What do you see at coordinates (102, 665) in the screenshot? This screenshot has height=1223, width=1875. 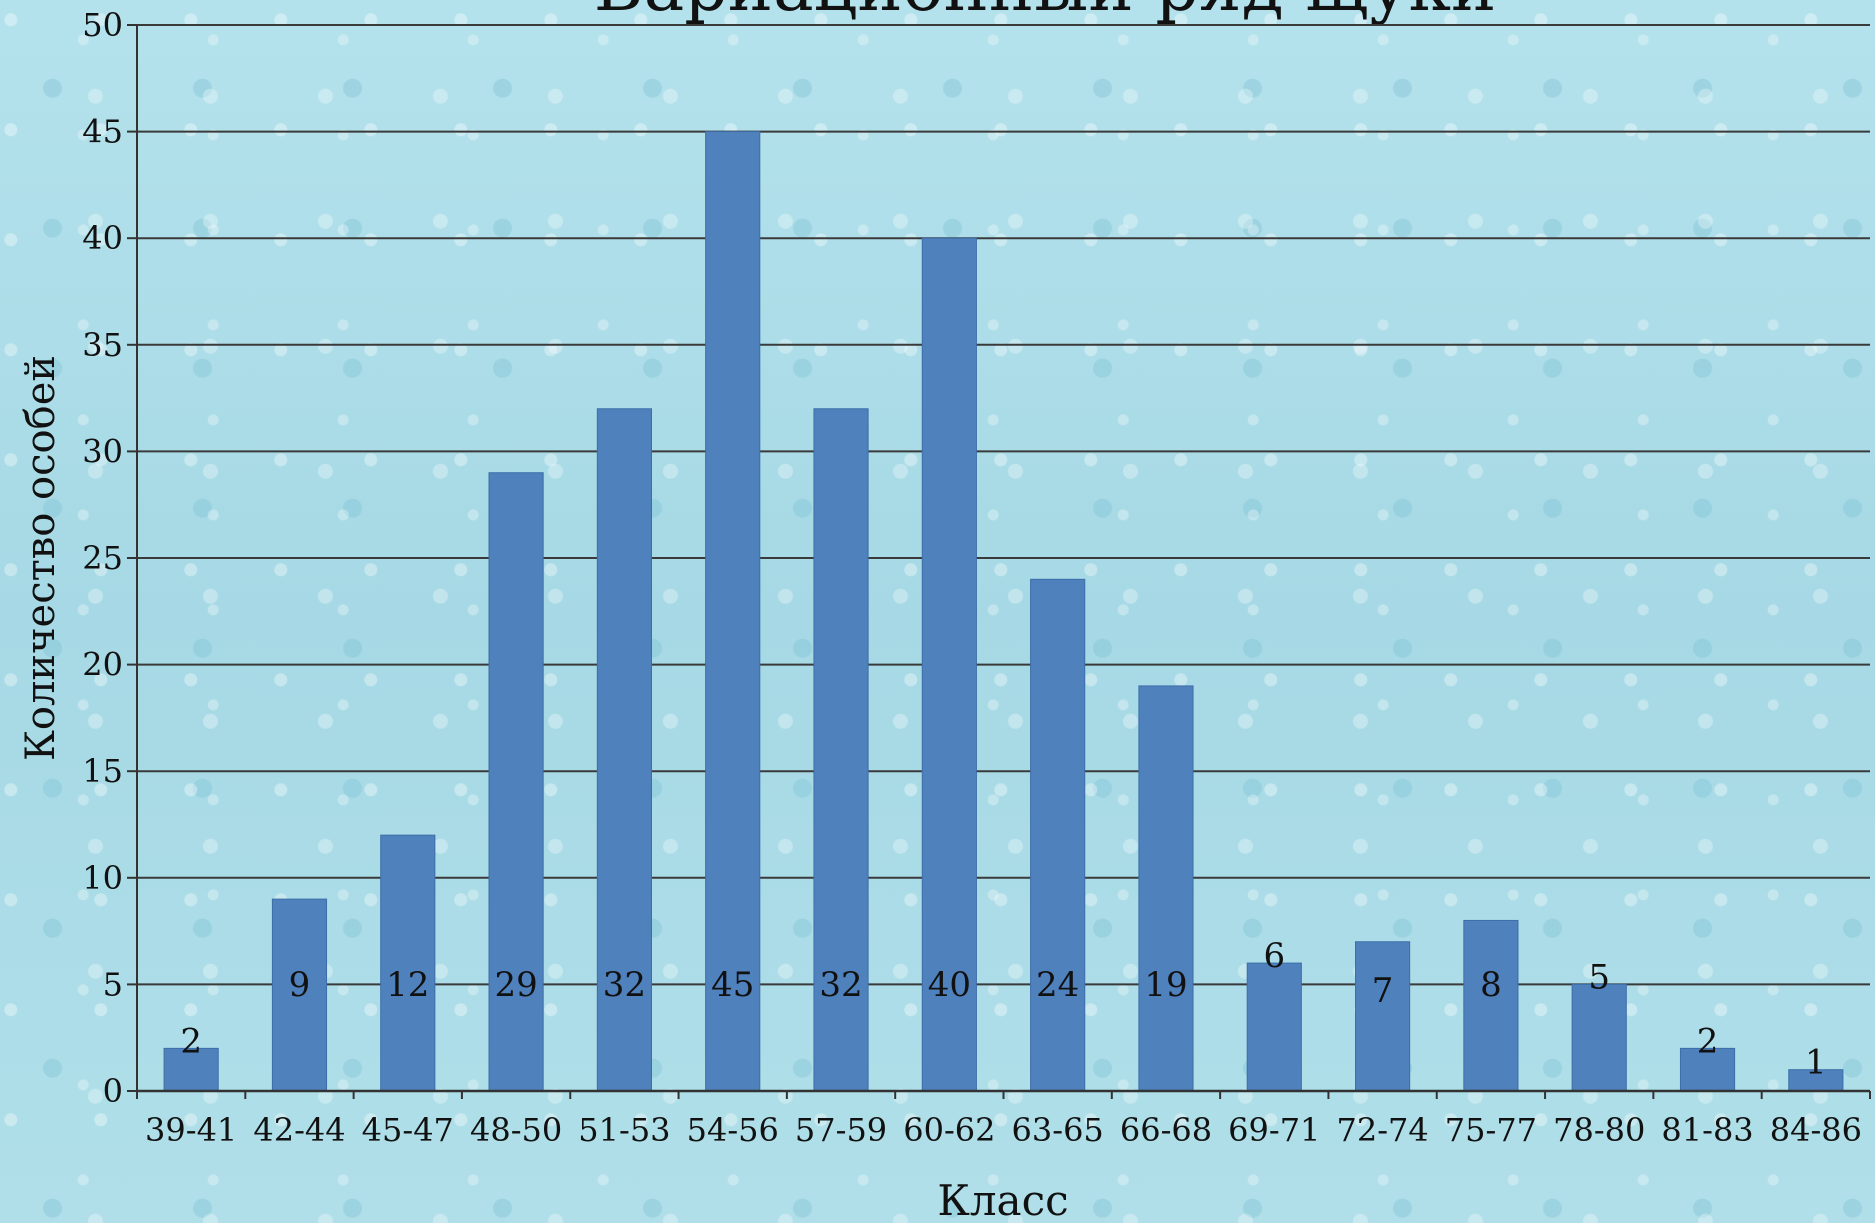 I see `y-tick-label: 20` at bounding box center [102, 665].